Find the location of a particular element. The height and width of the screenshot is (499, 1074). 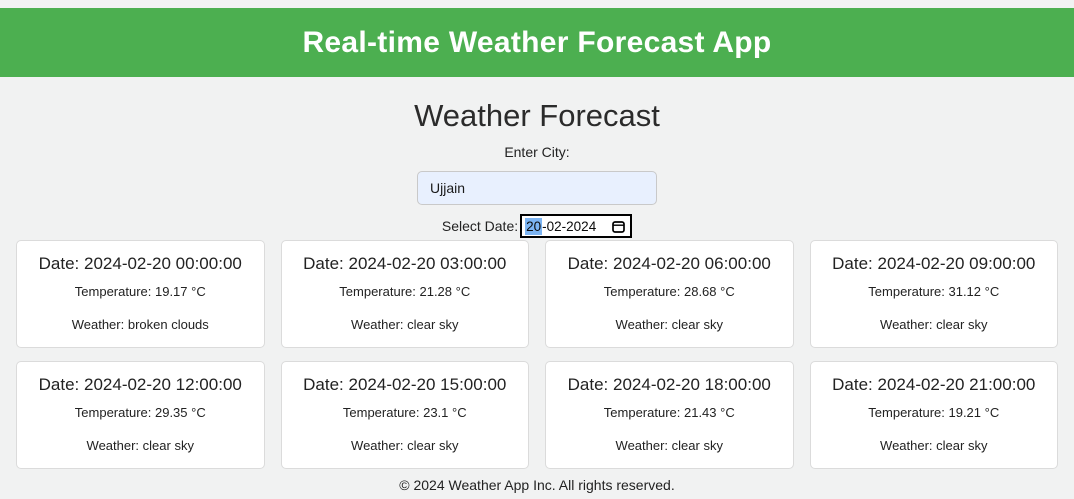

card-date: Date: 2024-02-20 00:00:00 is located at coordinates (140, 263).